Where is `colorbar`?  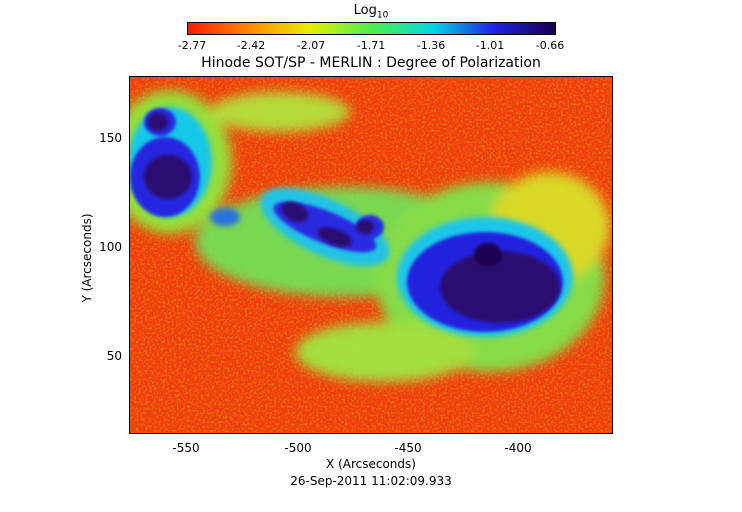 colorbar is located at coordinates (371, 28).